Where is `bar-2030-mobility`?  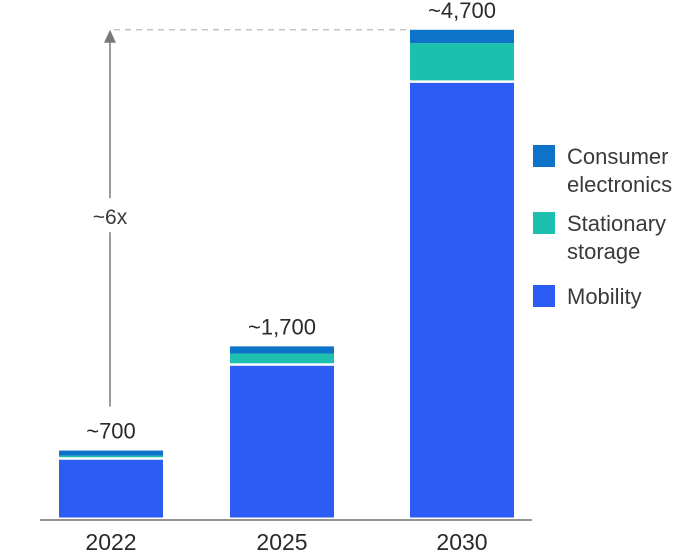 bar-2030-mobility is located at coordinates (462, 300).